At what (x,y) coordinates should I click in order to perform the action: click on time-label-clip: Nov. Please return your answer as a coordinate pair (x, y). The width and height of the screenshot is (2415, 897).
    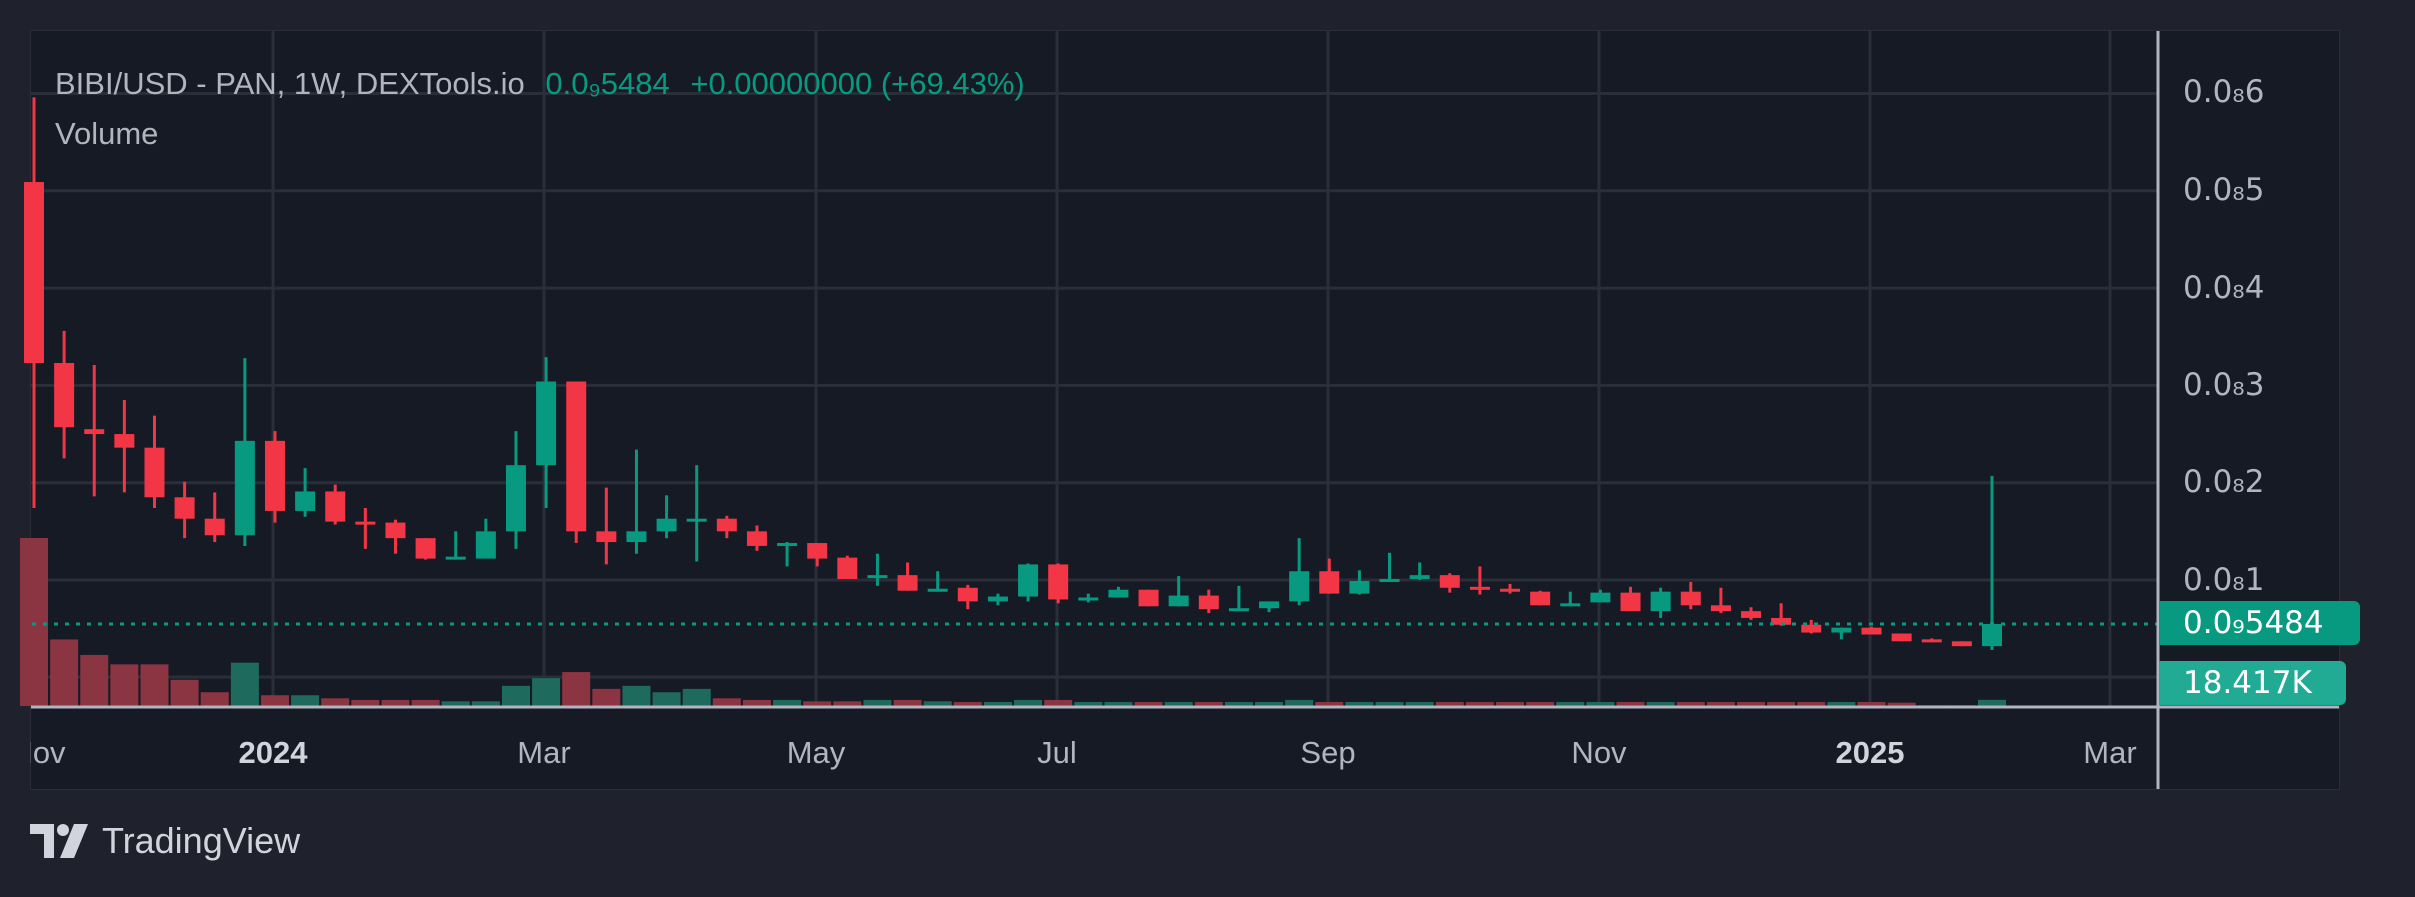
    Looking at the image, I should click on (60, 750).